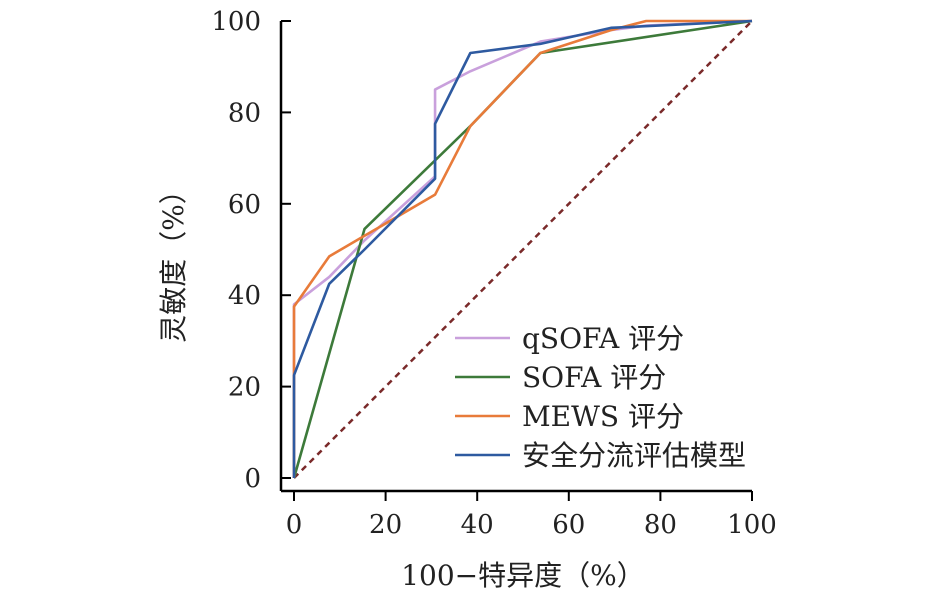 This screenshot has height=602, width=945. Describe the element at coordinates (236, 22) in the screenshot. I see `y-tick-label: 100` at that location.